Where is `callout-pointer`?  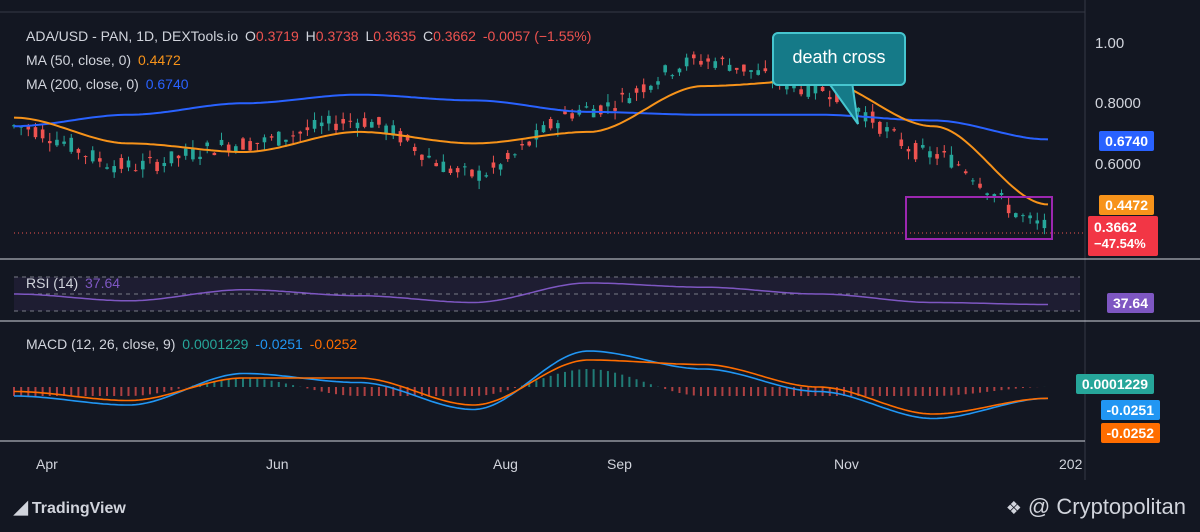 callout-pointer is located at coordinates (842, 103).